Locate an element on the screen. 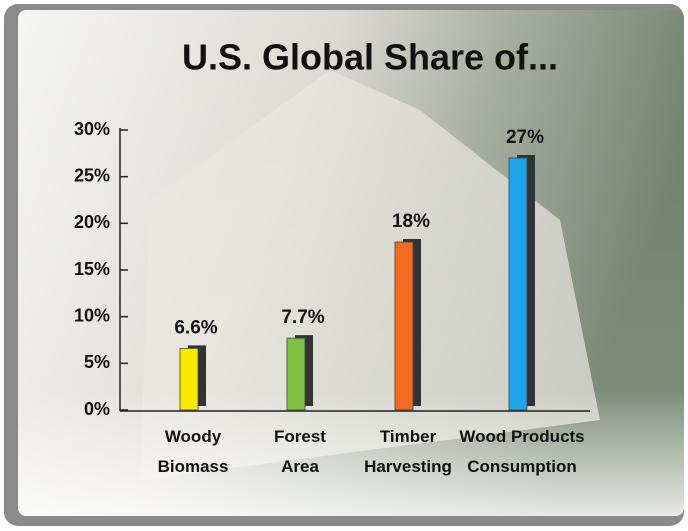  x-tick-label: Wood Products Consumption is located at coordinates (521, 451).